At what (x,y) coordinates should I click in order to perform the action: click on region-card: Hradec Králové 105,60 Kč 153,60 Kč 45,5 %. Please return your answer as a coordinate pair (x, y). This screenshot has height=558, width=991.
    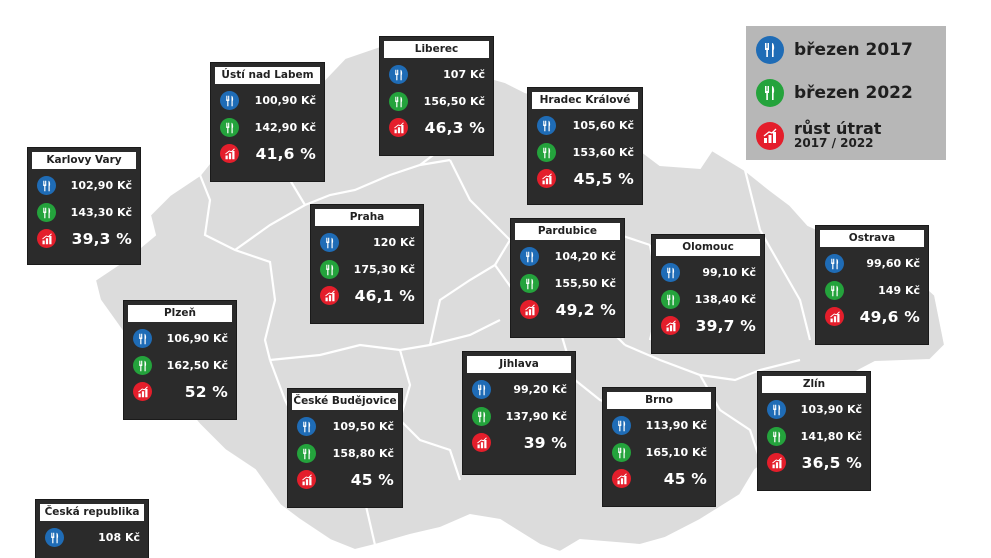
    Looking at the image, I should click on (585, 146).